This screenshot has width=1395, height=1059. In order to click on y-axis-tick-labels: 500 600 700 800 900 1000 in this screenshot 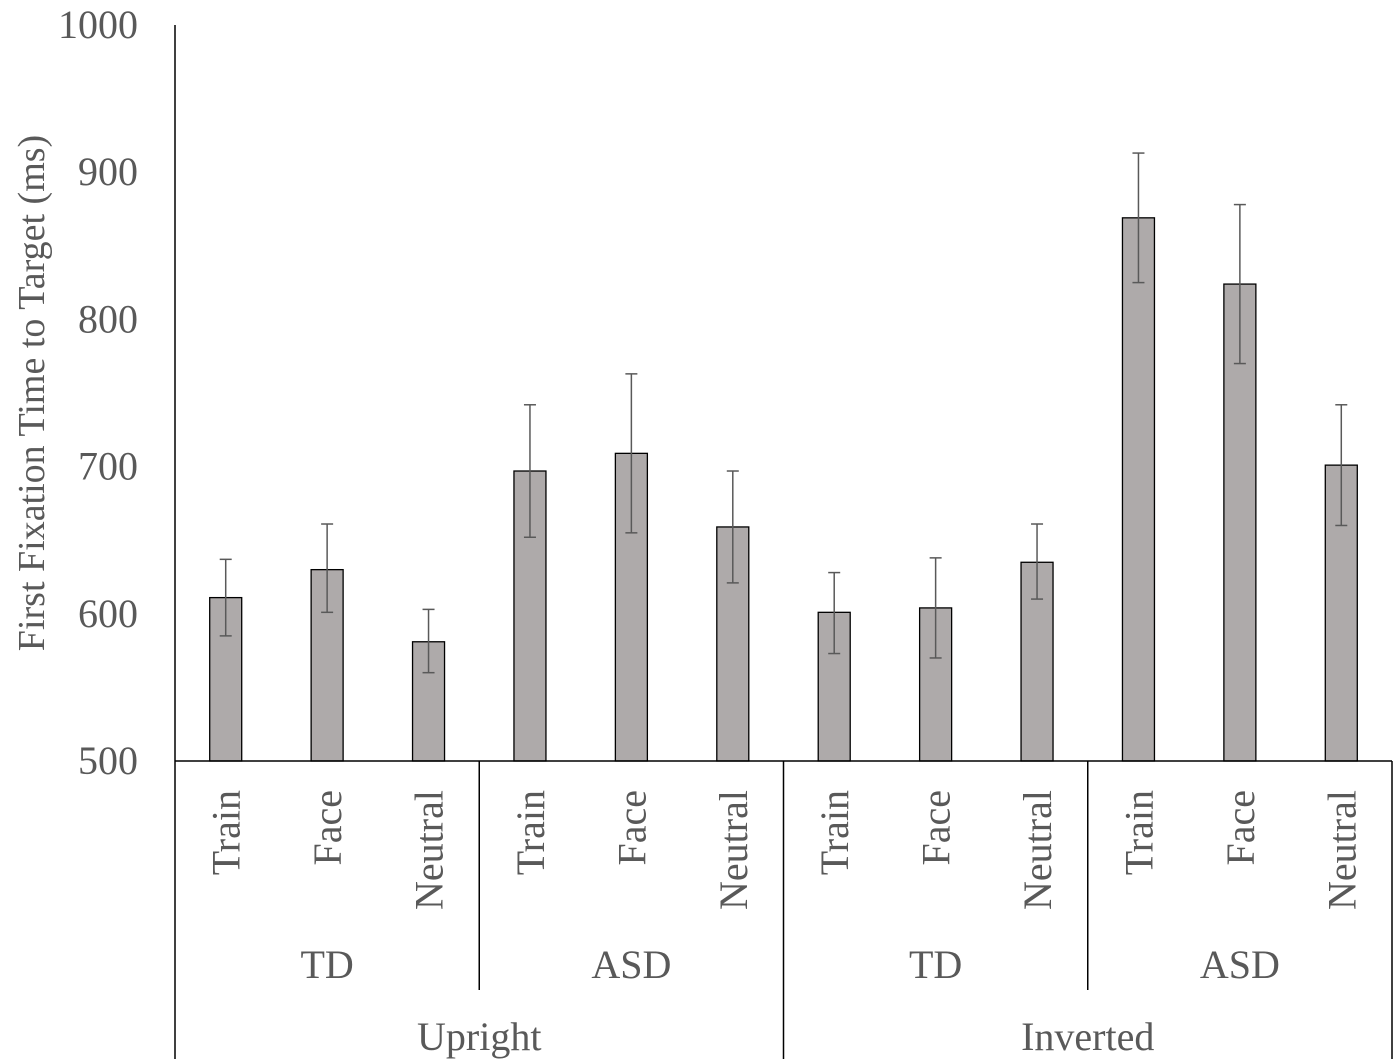, I will do `click(98, 392)`.